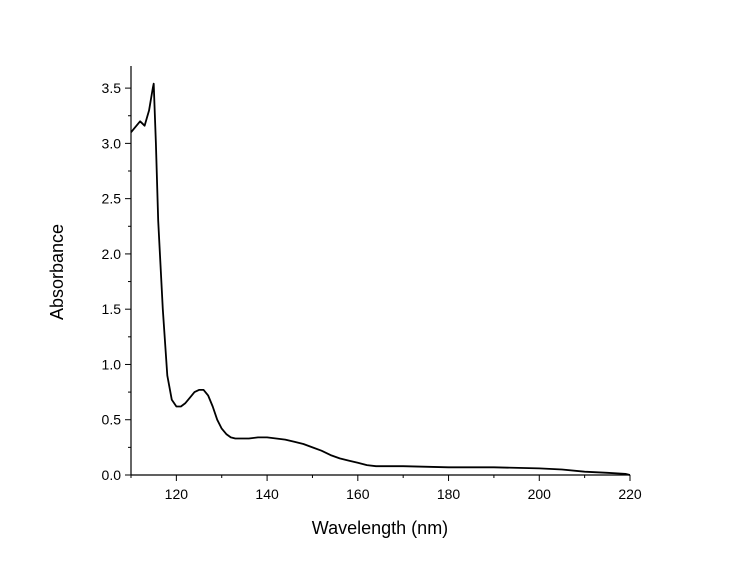 The width and height of the screenshot is (732, 570). What do you see at coordinates (630, 494) in the screenshot?
I see `x-tick-label: 220` at bounding box center [630, 494].